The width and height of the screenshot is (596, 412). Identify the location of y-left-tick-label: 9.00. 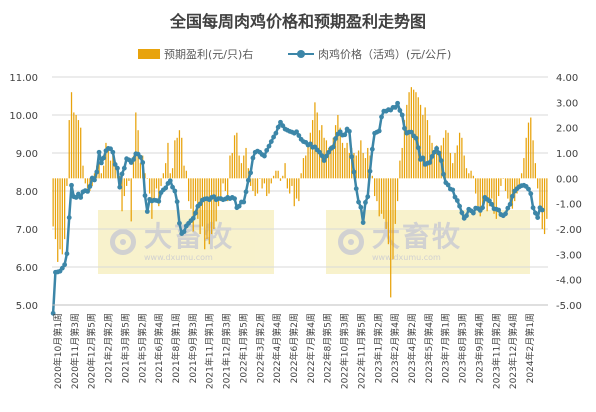
(27, 154).